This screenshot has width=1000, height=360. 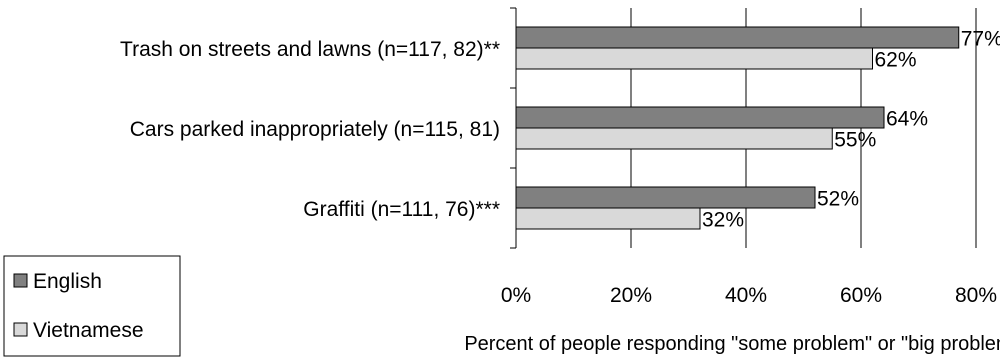 What do you see at coordinates (723, 220) in the screenshot?
I see `data-label-vietnamese-3: 32%` at bounding box center [723, 220].